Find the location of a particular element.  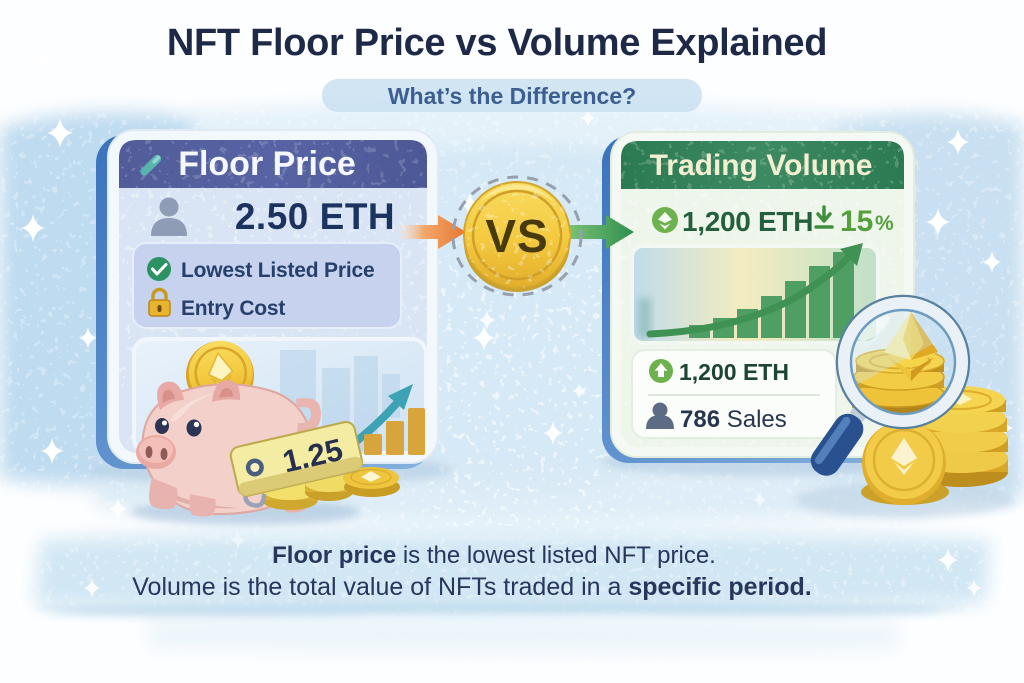

svg-text: 786 Sales is located at coordinates (733, 419).